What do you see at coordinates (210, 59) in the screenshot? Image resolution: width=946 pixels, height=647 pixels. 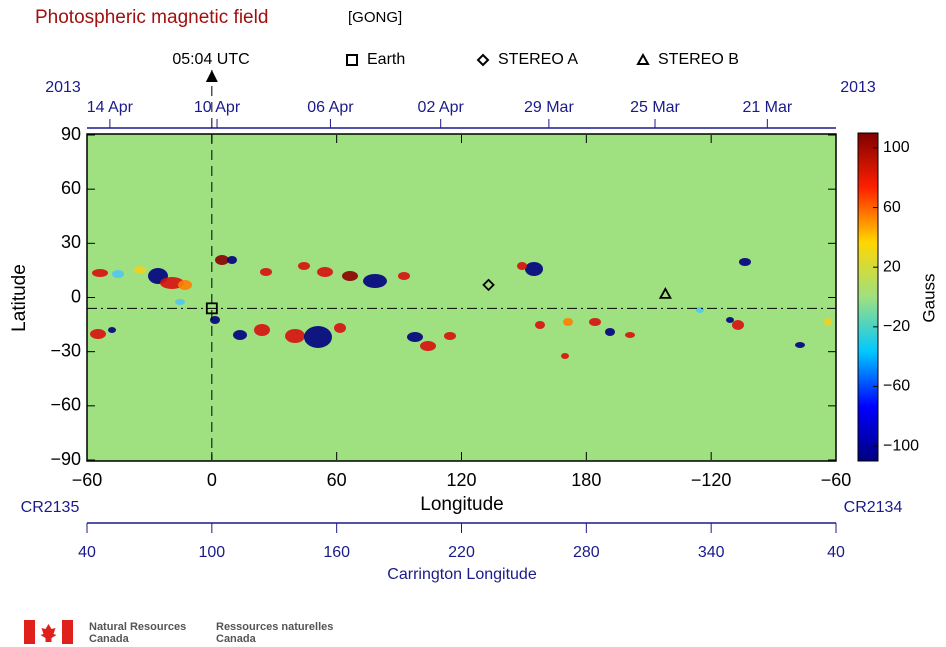 I see `time-label: 05:04 UTC` at bounding box center [210, 59].